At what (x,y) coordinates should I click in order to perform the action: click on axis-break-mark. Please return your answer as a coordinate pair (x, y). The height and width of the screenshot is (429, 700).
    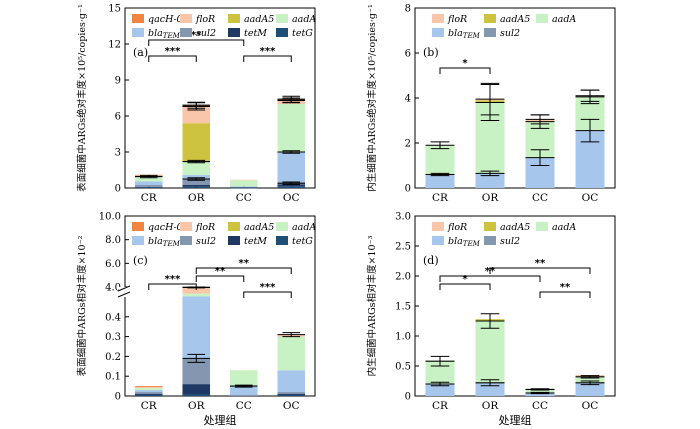
    Looking at the image, I should click on (124, 288).